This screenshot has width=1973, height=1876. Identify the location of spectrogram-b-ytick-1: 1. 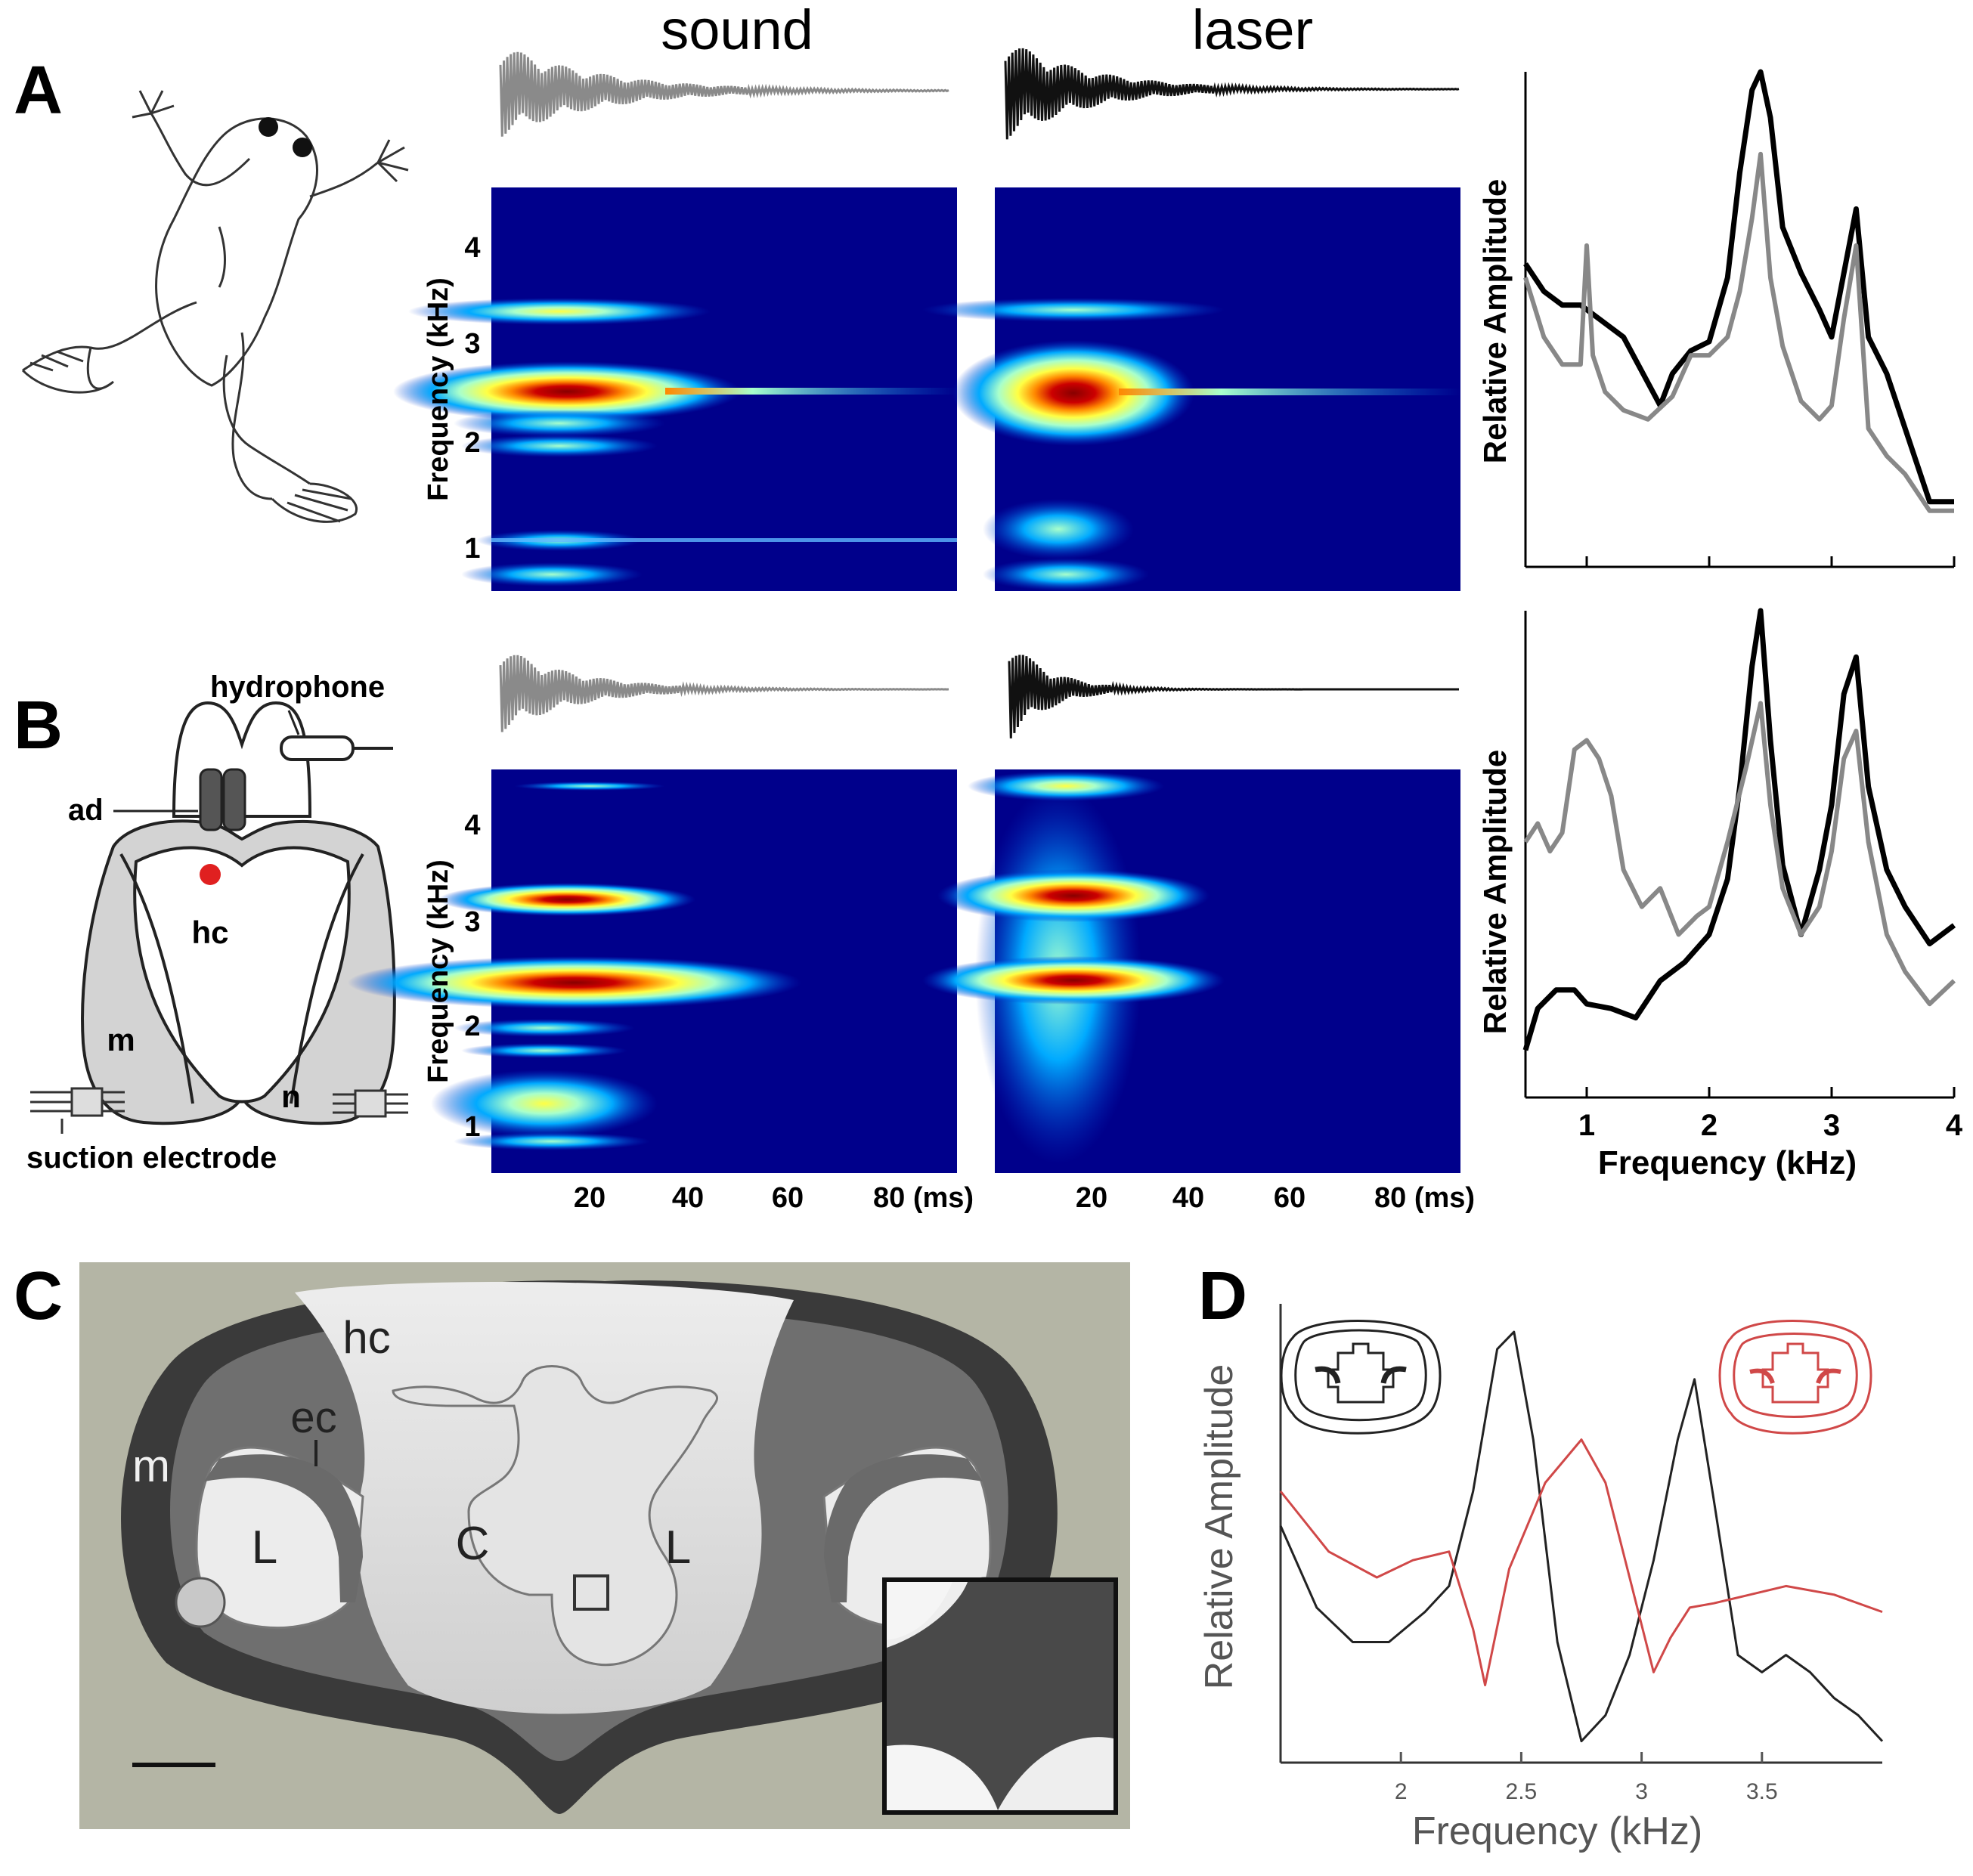
(472, 1127).